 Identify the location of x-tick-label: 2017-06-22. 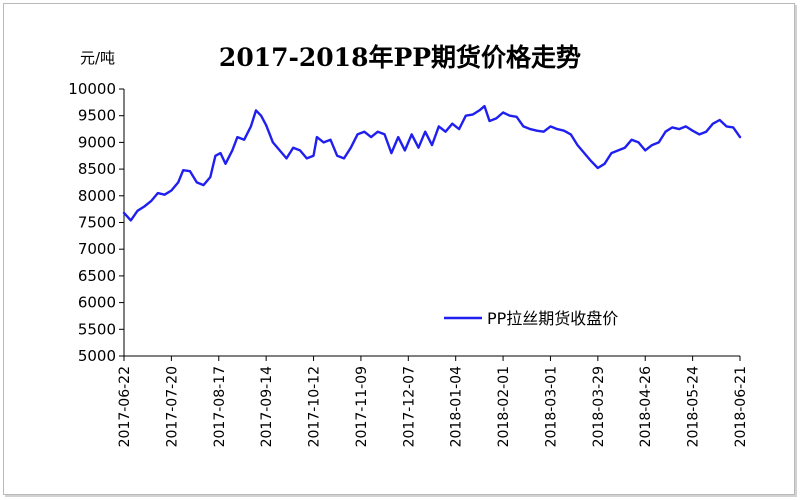
(125, 406).